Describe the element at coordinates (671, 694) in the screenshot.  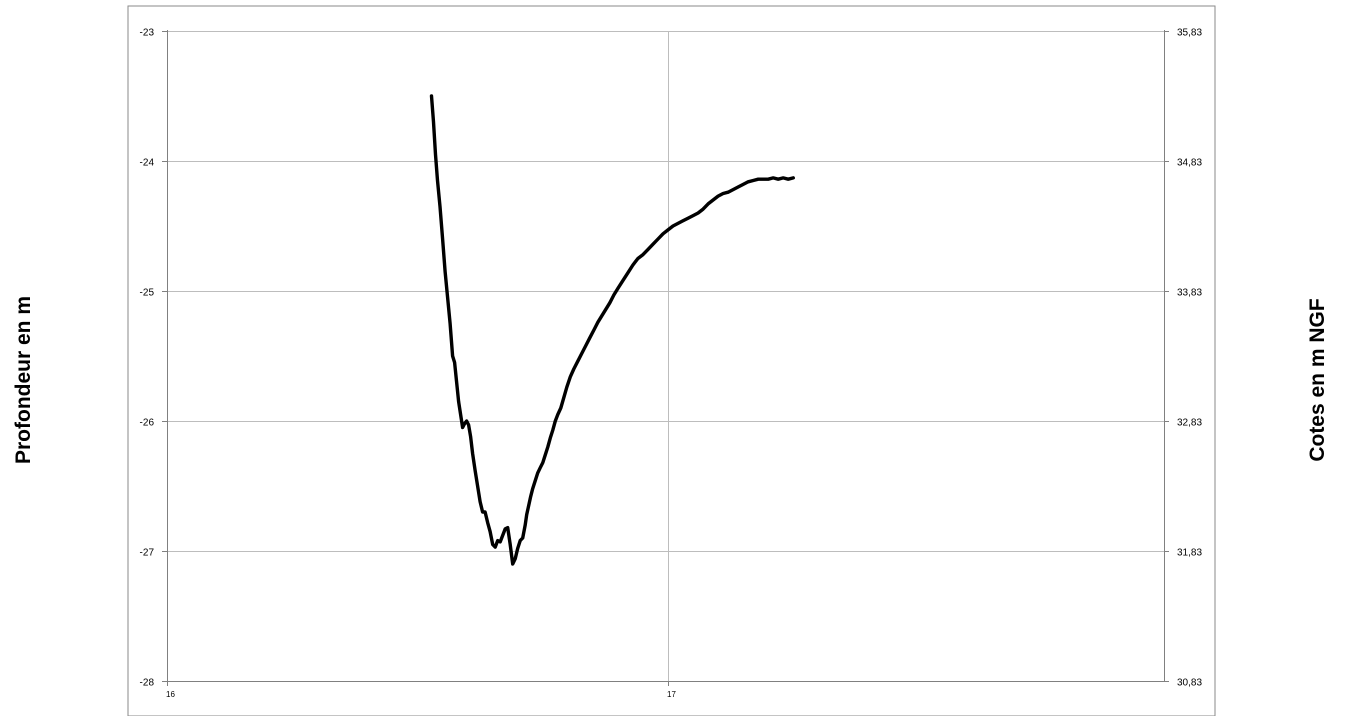
I see `x-tick-label: 17` at that location.